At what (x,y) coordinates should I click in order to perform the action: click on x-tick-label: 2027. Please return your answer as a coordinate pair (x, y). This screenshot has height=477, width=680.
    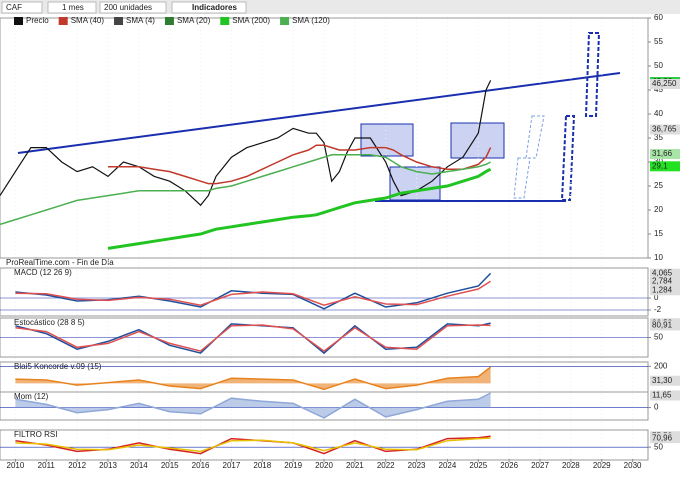
    Looking at the image, I should click on (540, 465).